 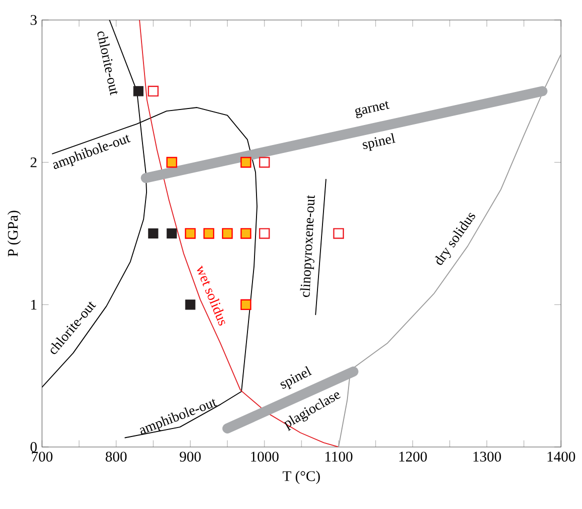 I want to click on y-tick-label: 3, so click(x=33, y=20).